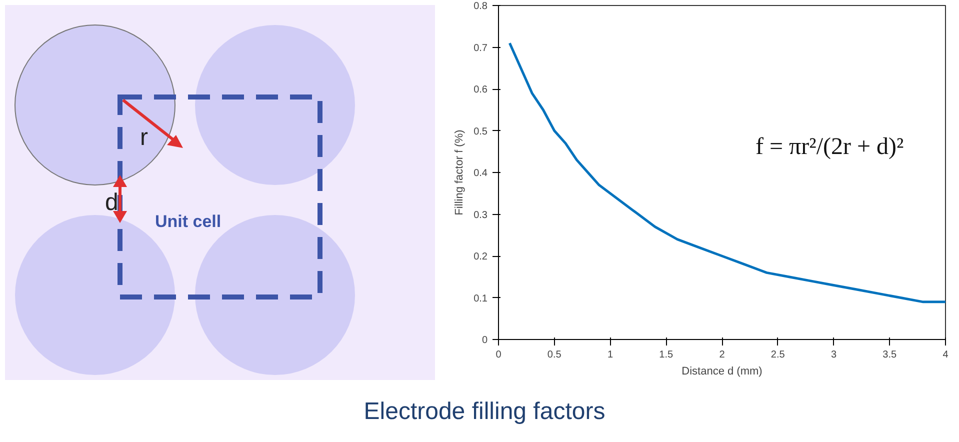 This screenshot has width=959, height=442. What do you see at coordinates (481, 90) in the screenshot?
I see `y-tick-label: 0.6` at bounding box center [481, 90].